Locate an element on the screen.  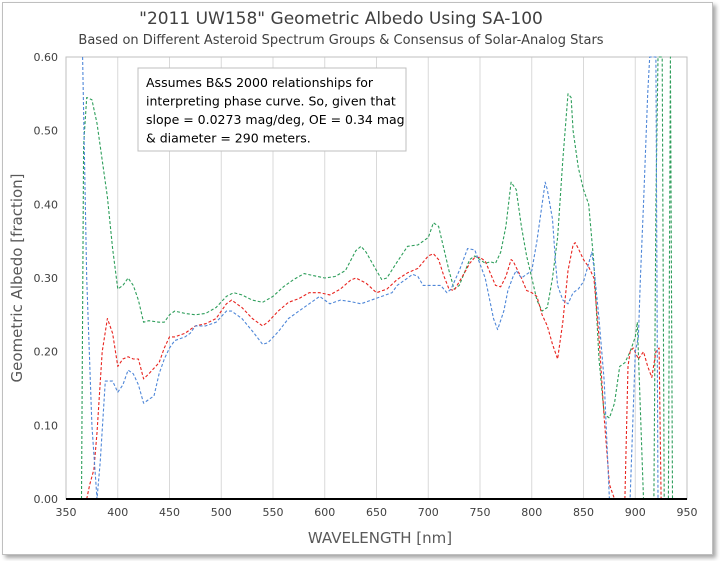
x-tick-label: 500 is located at coordinates (221, 512).